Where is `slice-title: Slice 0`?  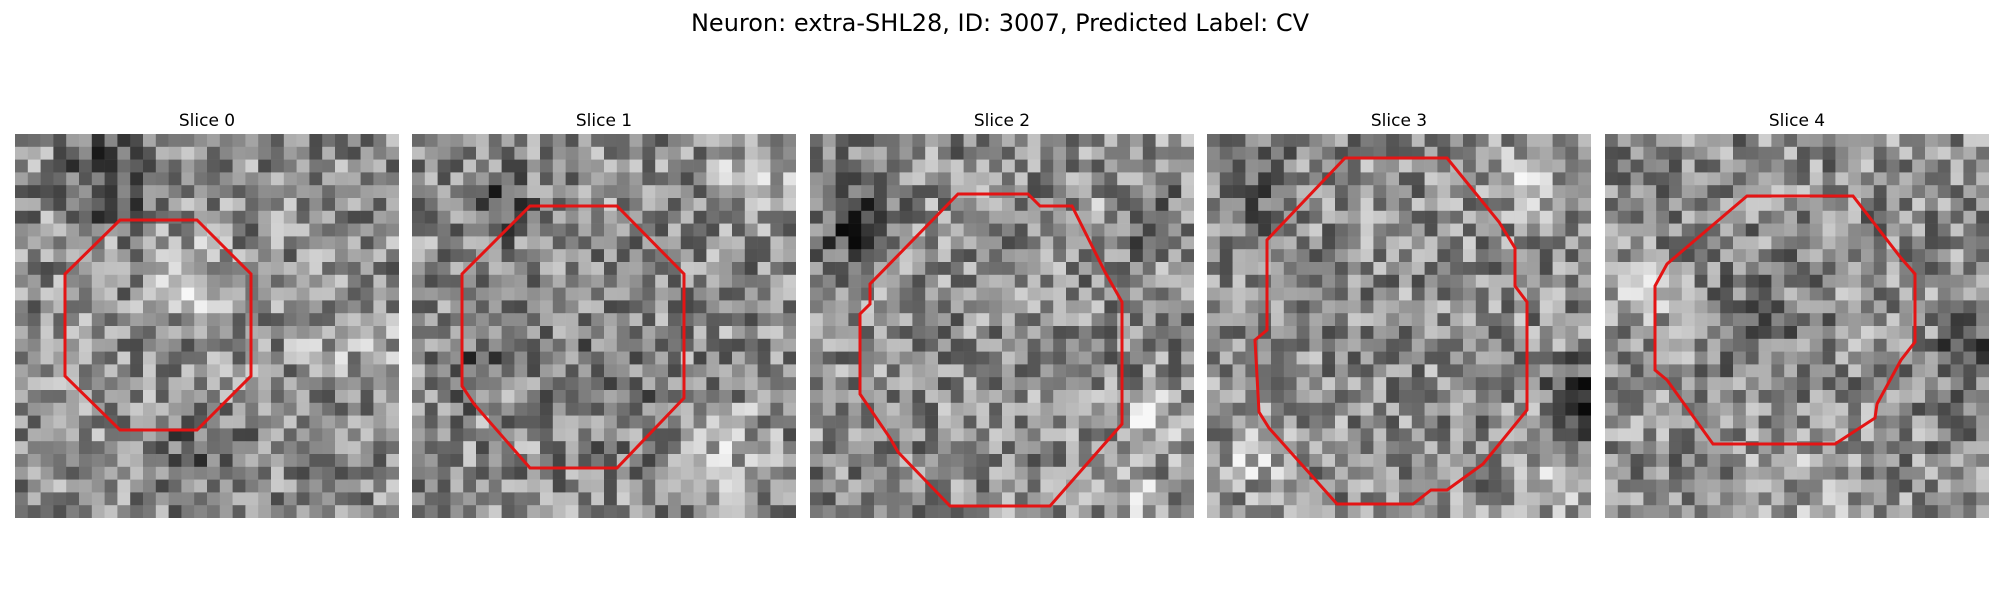
slice-title: Slice 0 is located at coordinates (207, 121).